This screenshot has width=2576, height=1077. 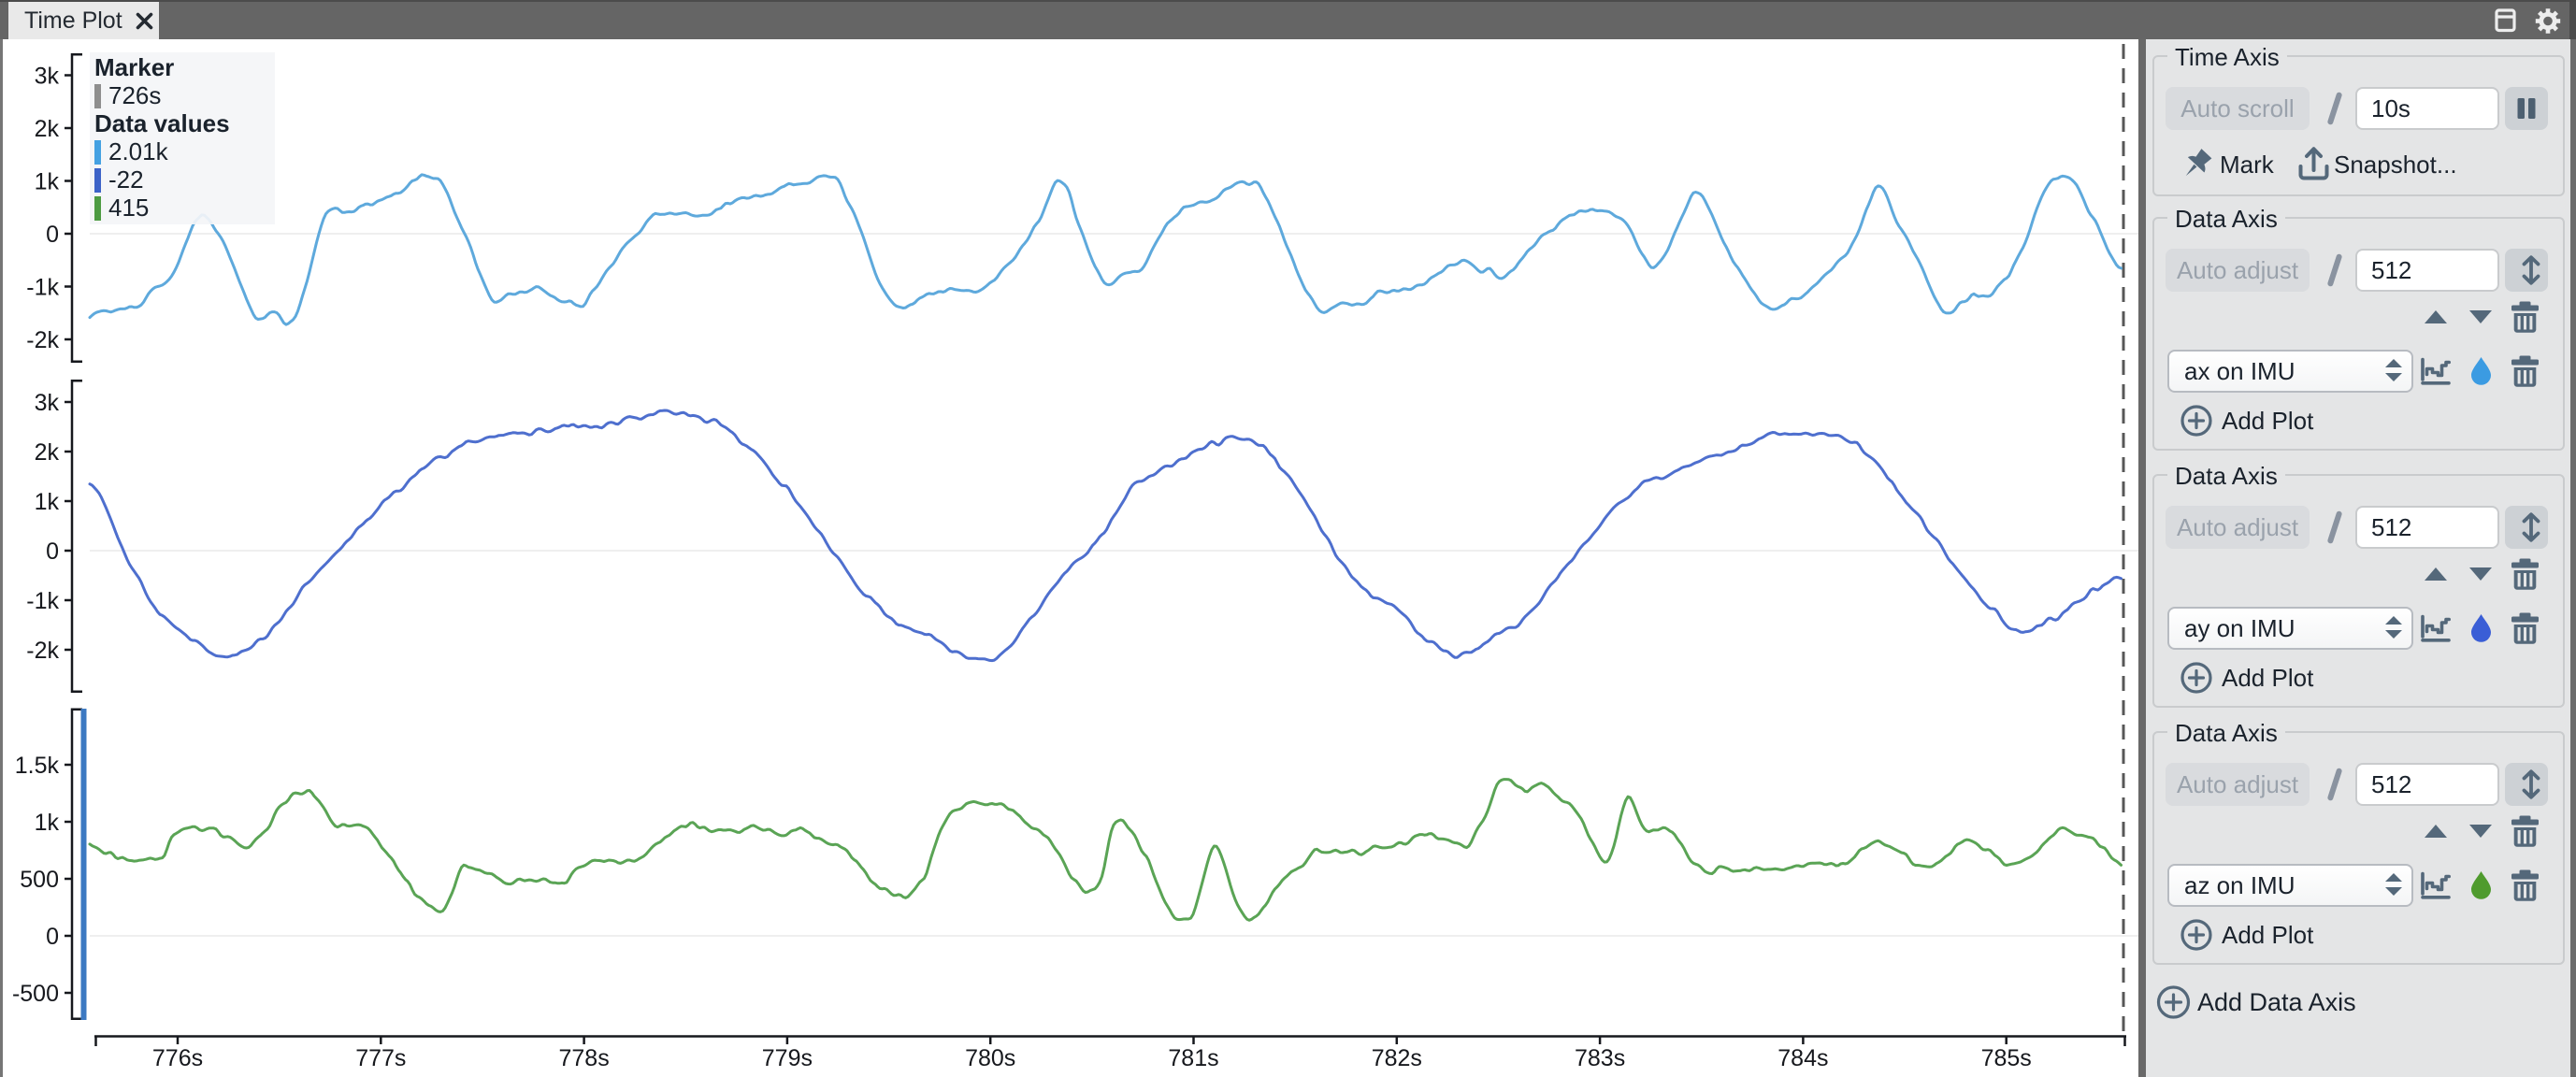 I want to click on svg-text: 778s, so click(x=584, y=1058).